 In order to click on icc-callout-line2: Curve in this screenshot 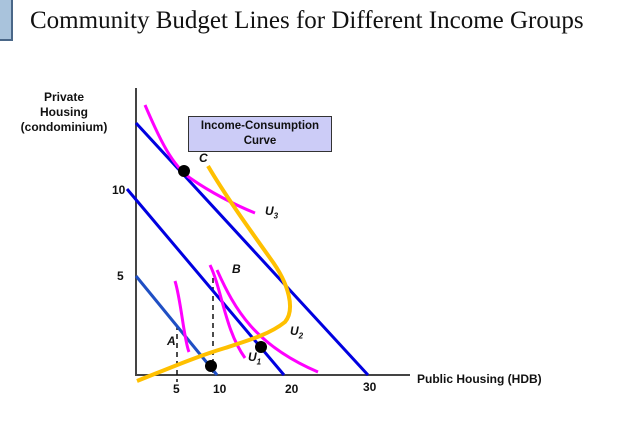, I will do `click(260, 141)`.